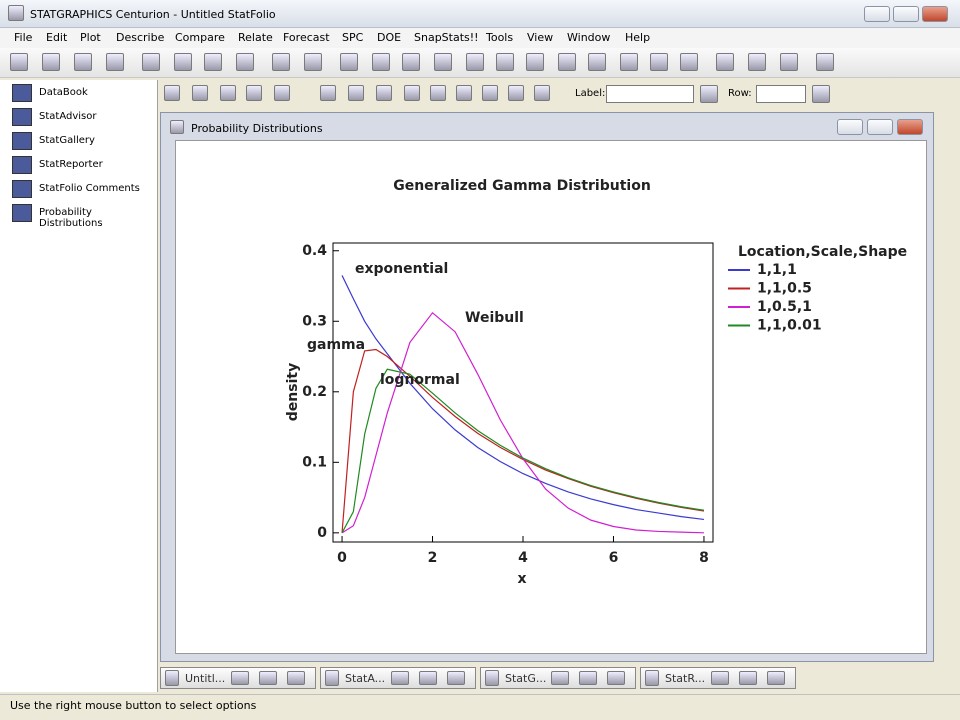  I want to click on find-button, so click(709, 94).